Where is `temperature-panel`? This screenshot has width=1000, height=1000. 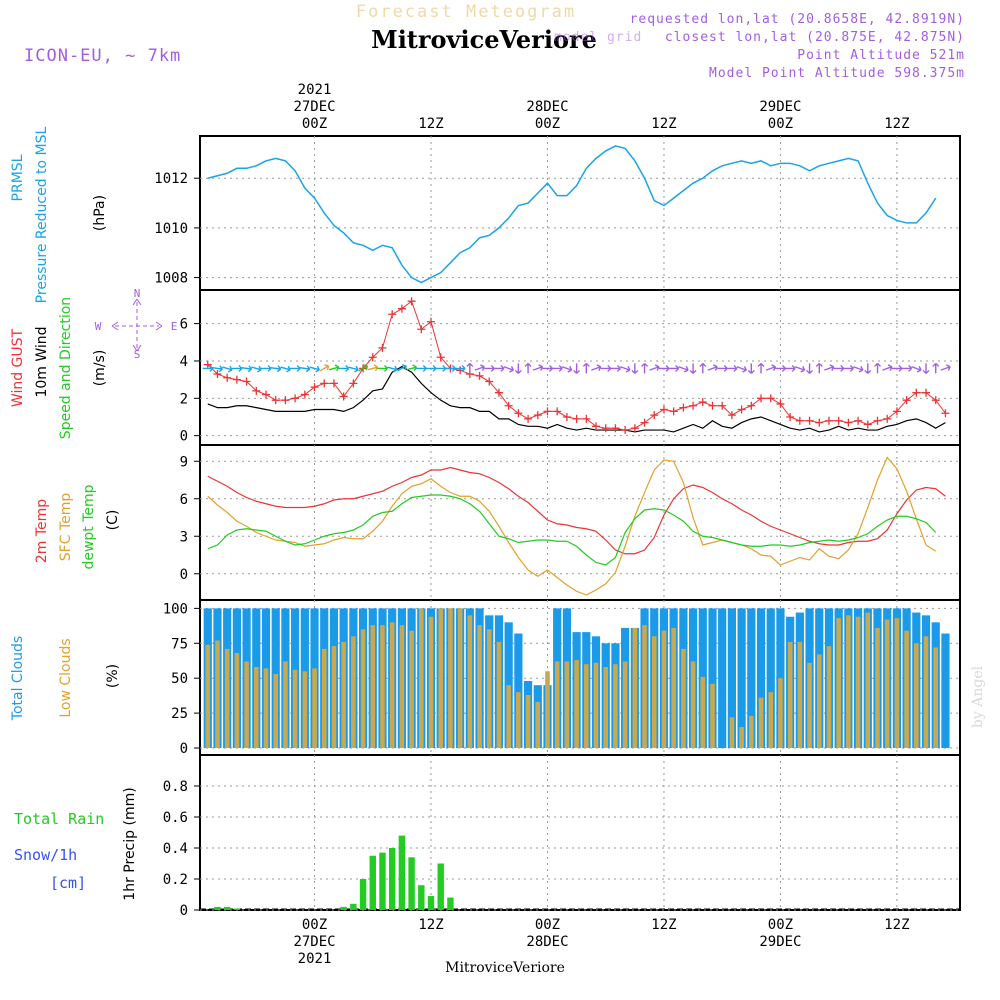
temperature-panel is located at coordinates (580, 522).